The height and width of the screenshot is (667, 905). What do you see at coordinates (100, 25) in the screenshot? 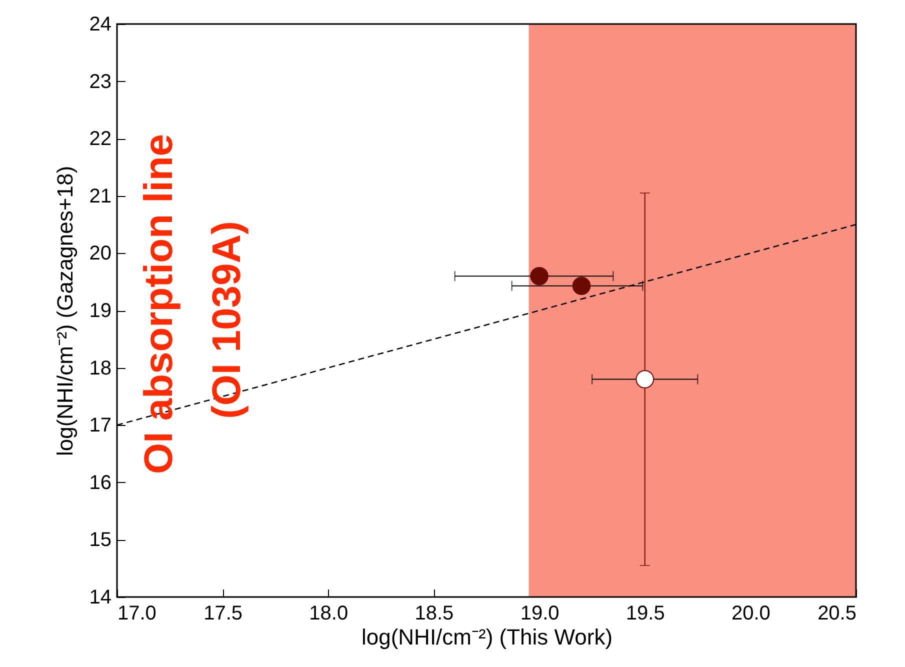
I see `y-tick-label: 24` at bounding box center [100, 25].